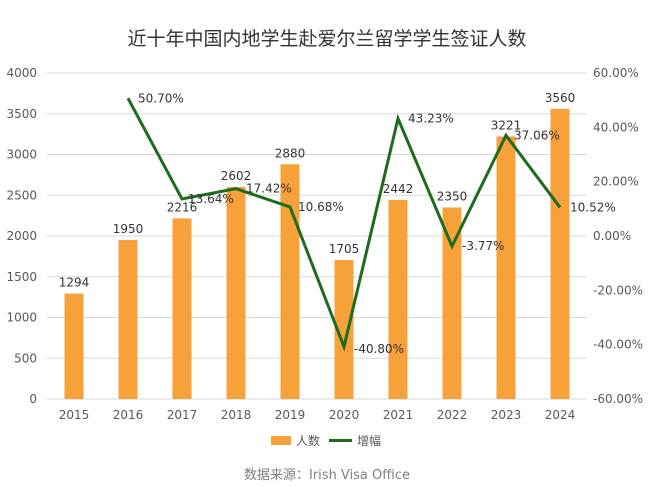 The image size is (655, 487). What do you see at coordinates (33, 399) in the screenshot?
I see `y-left-tick-label: 0` at bounding box center [33, 399].